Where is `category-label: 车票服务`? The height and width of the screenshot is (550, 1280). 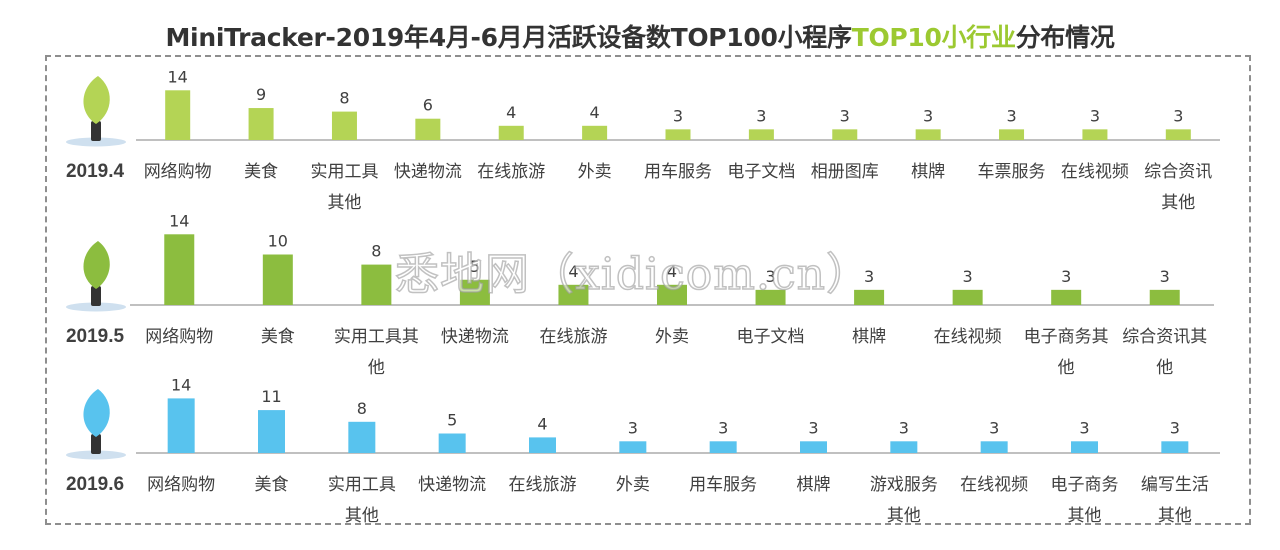 category-label: 车票服务 is located at coordinates (1012, 172).